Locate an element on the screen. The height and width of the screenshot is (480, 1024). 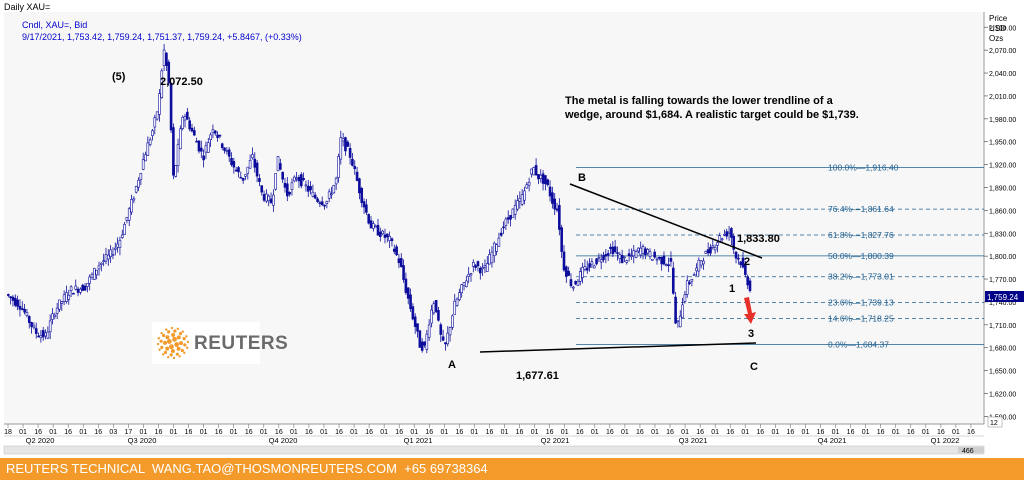
y-tick-label: 1,860.00 is located at coordinates (1002, 211).